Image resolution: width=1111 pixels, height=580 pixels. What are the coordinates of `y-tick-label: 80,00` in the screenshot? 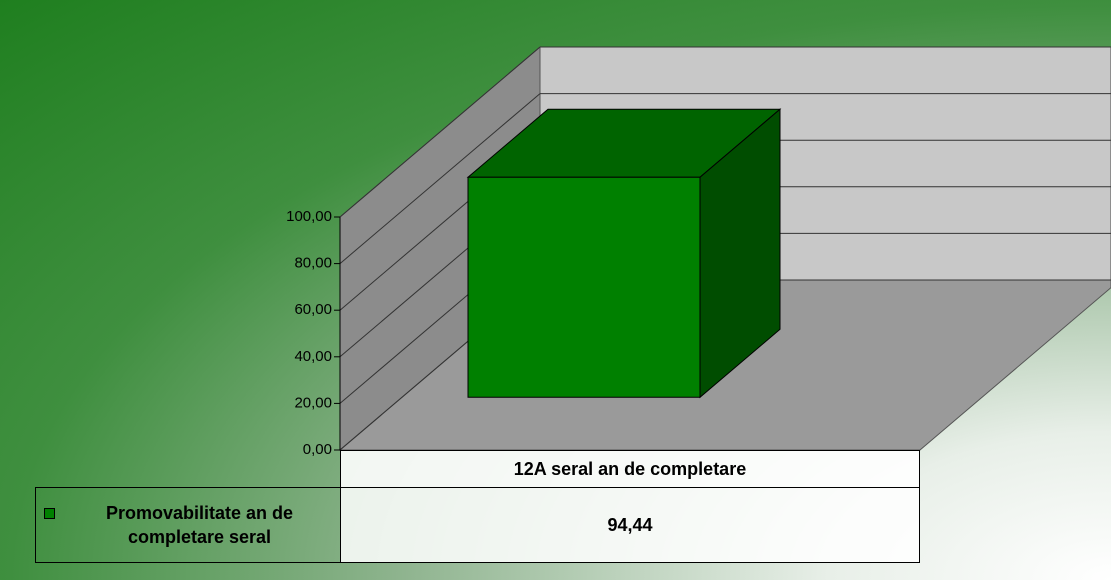 It's located at (313, 263).